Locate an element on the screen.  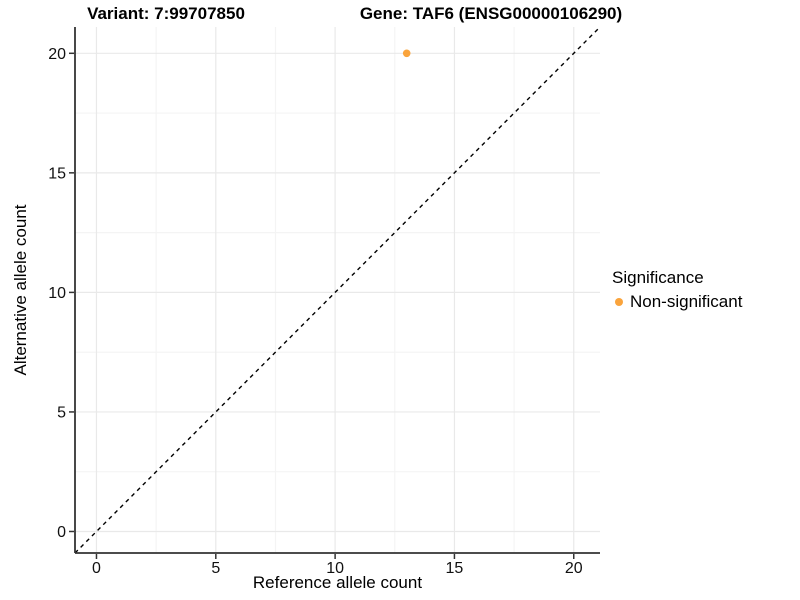
y-axis-title: Alternative allele count is located at coordinates (20, 290).